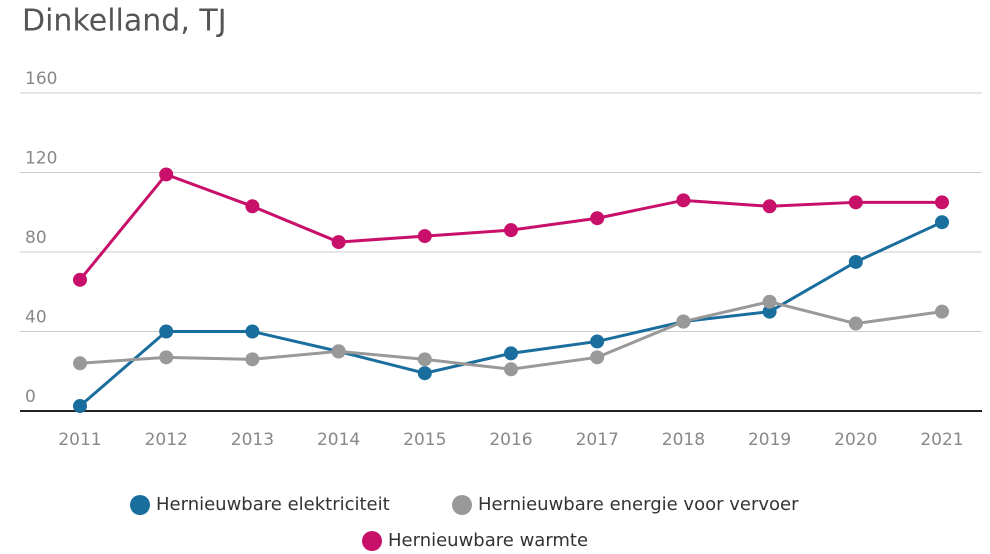 This screenshot has width=990, height=554. What do you see at coordinates (41, 79) in the screenshot?
I see `y-tick-label: 160` at bounding box center [41, 79].